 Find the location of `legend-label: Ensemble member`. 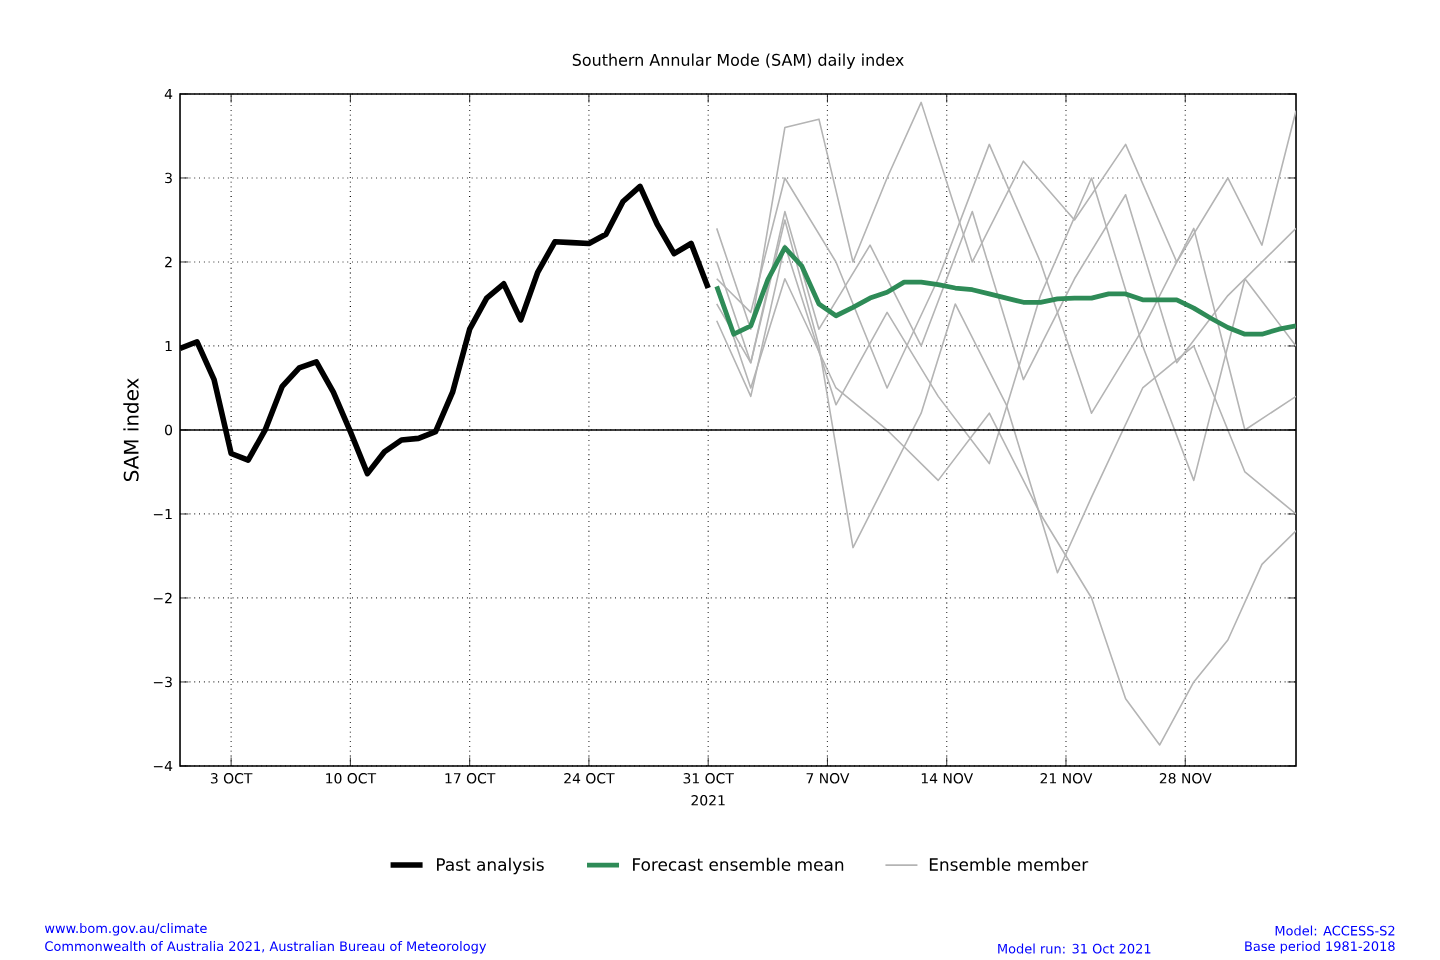

legend-label: Ensemble member is located at coordinates (1009, 864).